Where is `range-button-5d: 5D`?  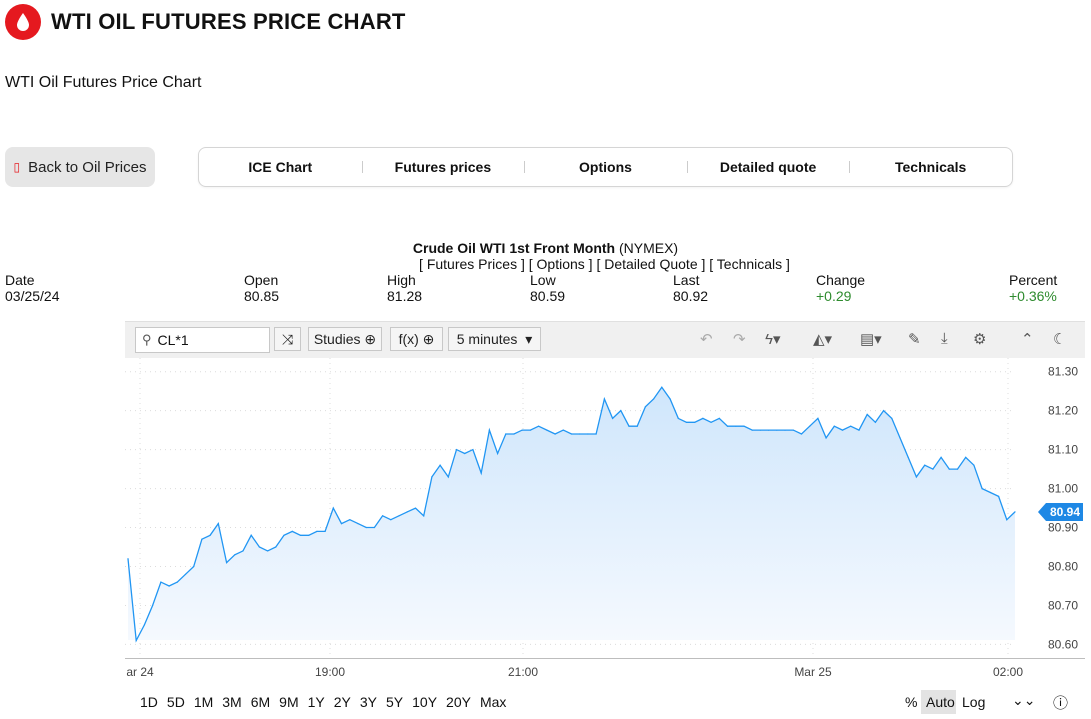 range-button-5d: 5D is located at coordinates (175, 702).